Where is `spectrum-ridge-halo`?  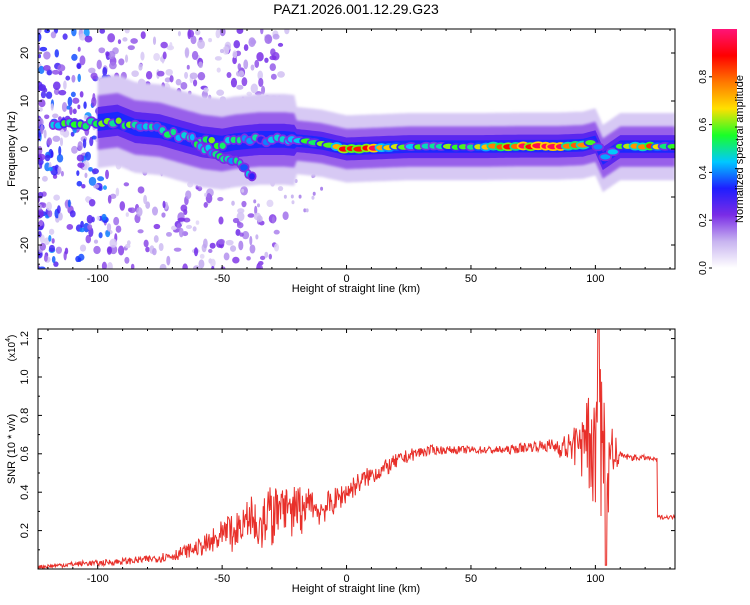
spectrum-ridge-halo is located at coordinates (386, 138).